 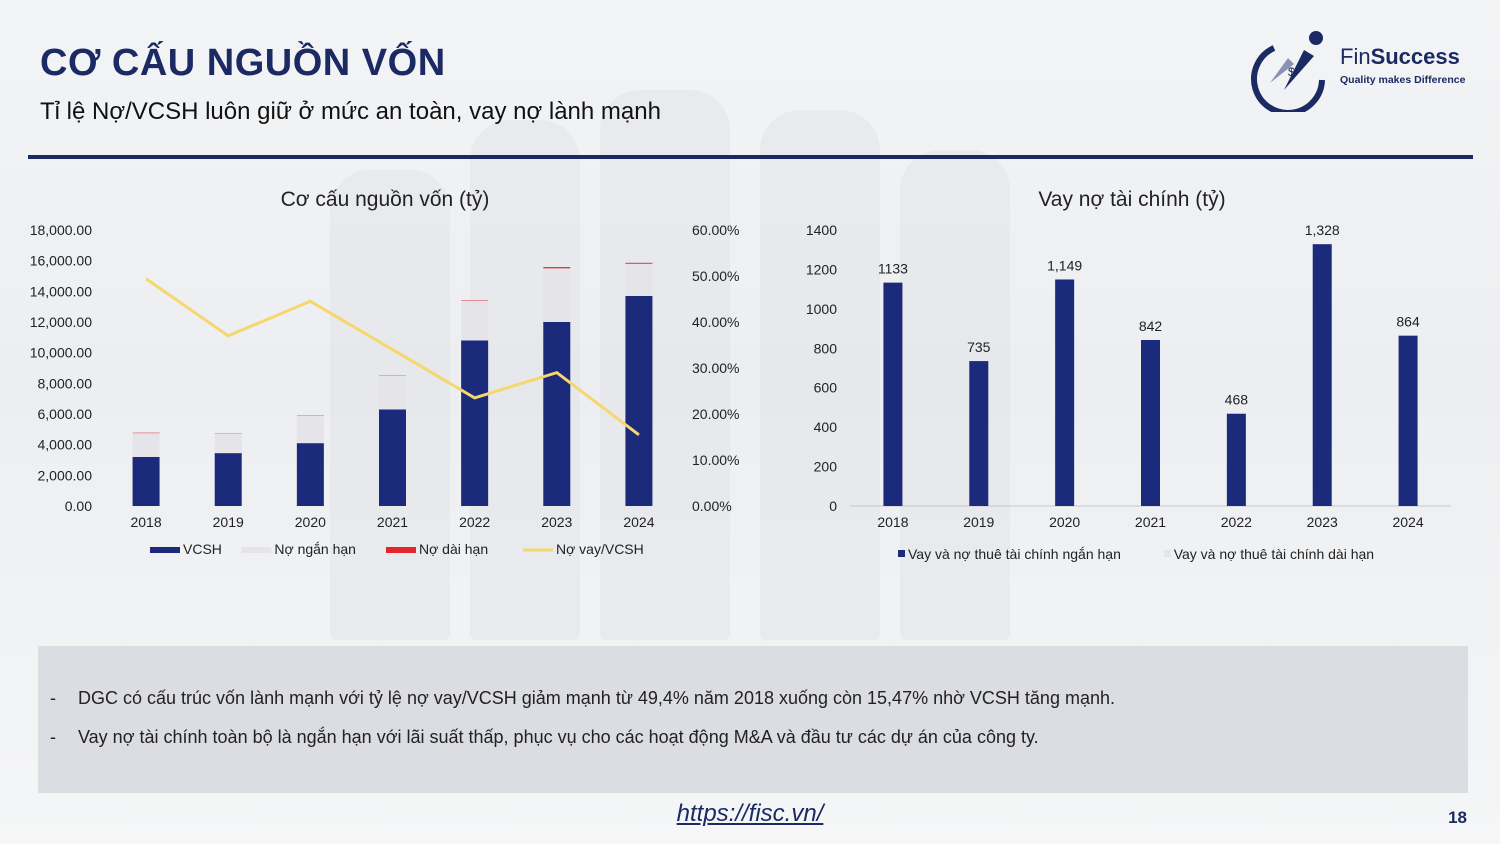 What do you see at coordinates (715, 276) in the screenshot?
I see `y-right-tick-label: 50.00%` at bounding box center [715, 276].